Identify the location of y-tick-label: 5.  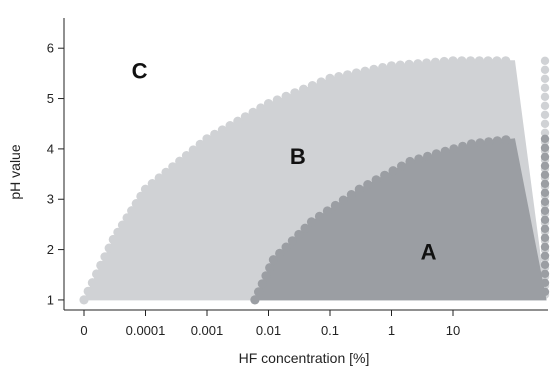
(50, 98).